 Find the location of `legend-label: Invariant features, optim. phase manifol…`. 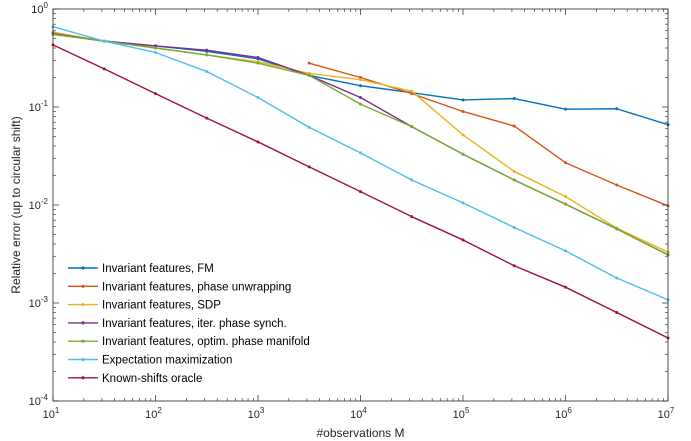

legend-label: Invariant features, optim. phase manifol… is located at coordinates (206, 342).